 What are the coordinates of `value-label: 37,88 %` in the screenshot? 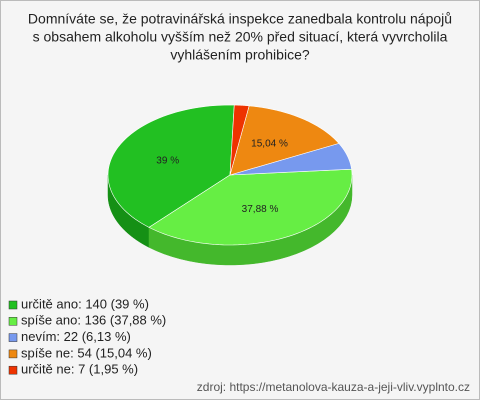 It's located at (260, 209).